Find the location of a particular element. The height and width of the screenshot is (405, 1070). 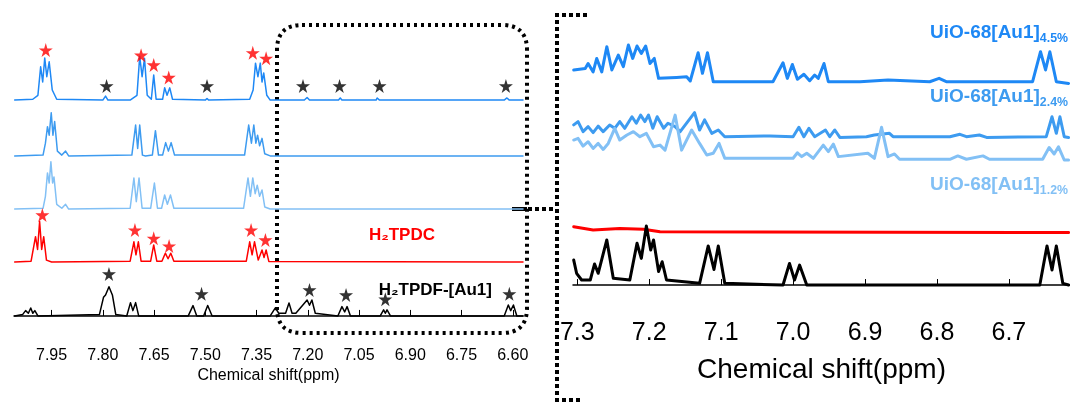

x-tick-label: 6.75 is located at coordinates (461, 354).